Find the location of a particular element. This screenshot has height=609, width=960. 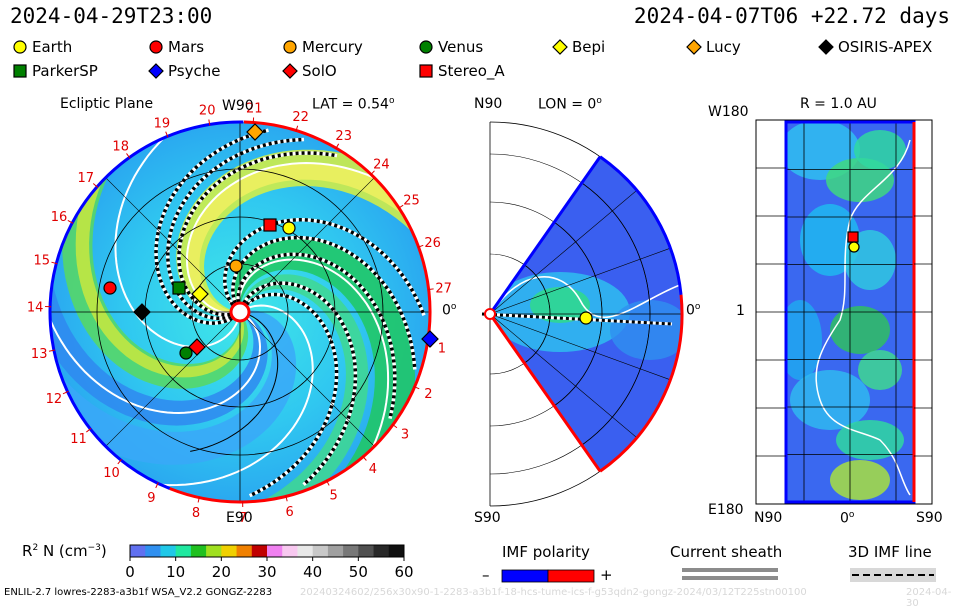

colorbar-tick-label: 40 is located at coordinates (313, 572).